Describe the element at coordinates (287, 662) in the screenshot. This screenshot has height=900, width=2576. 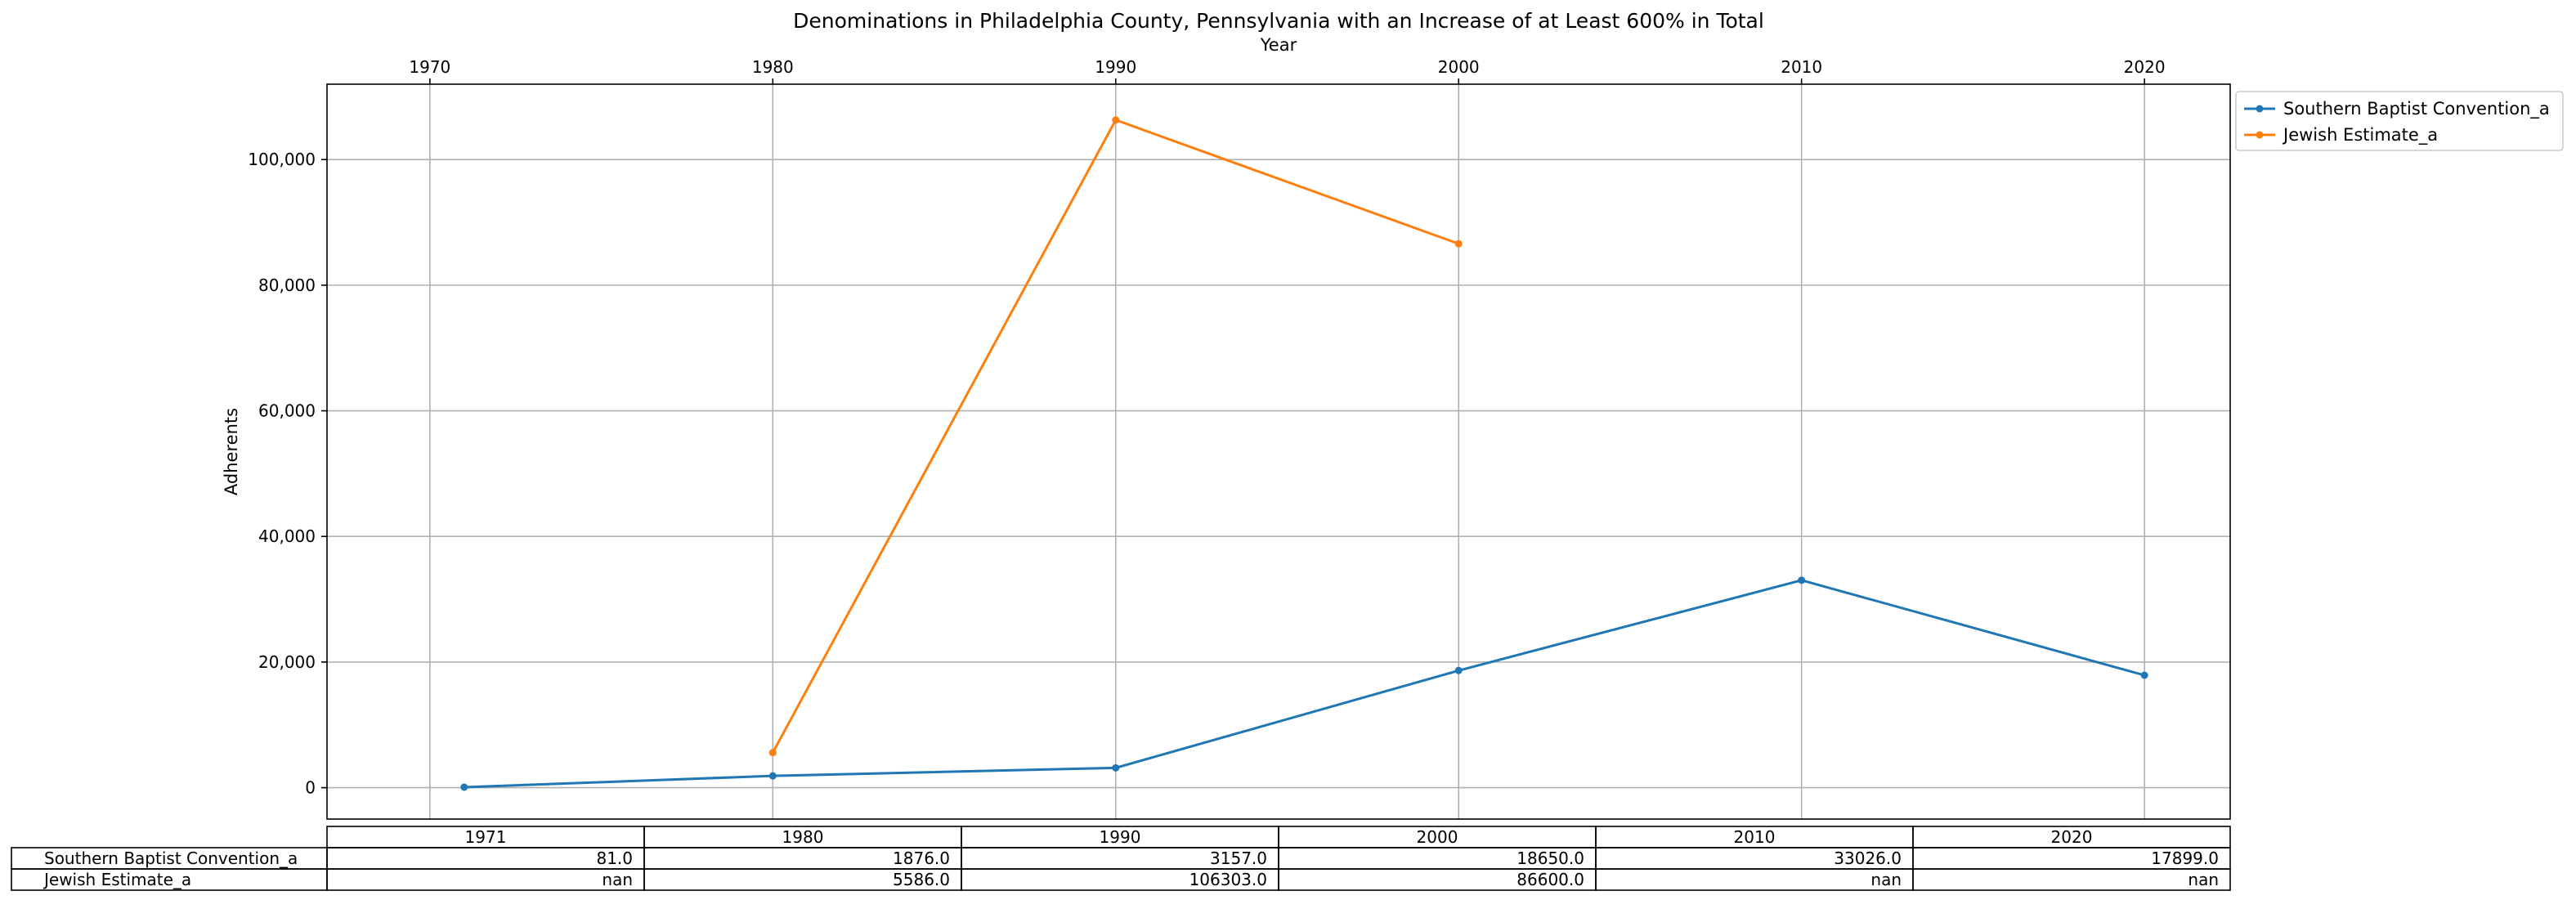
I see `y-tick-label: 20,000` at that location.